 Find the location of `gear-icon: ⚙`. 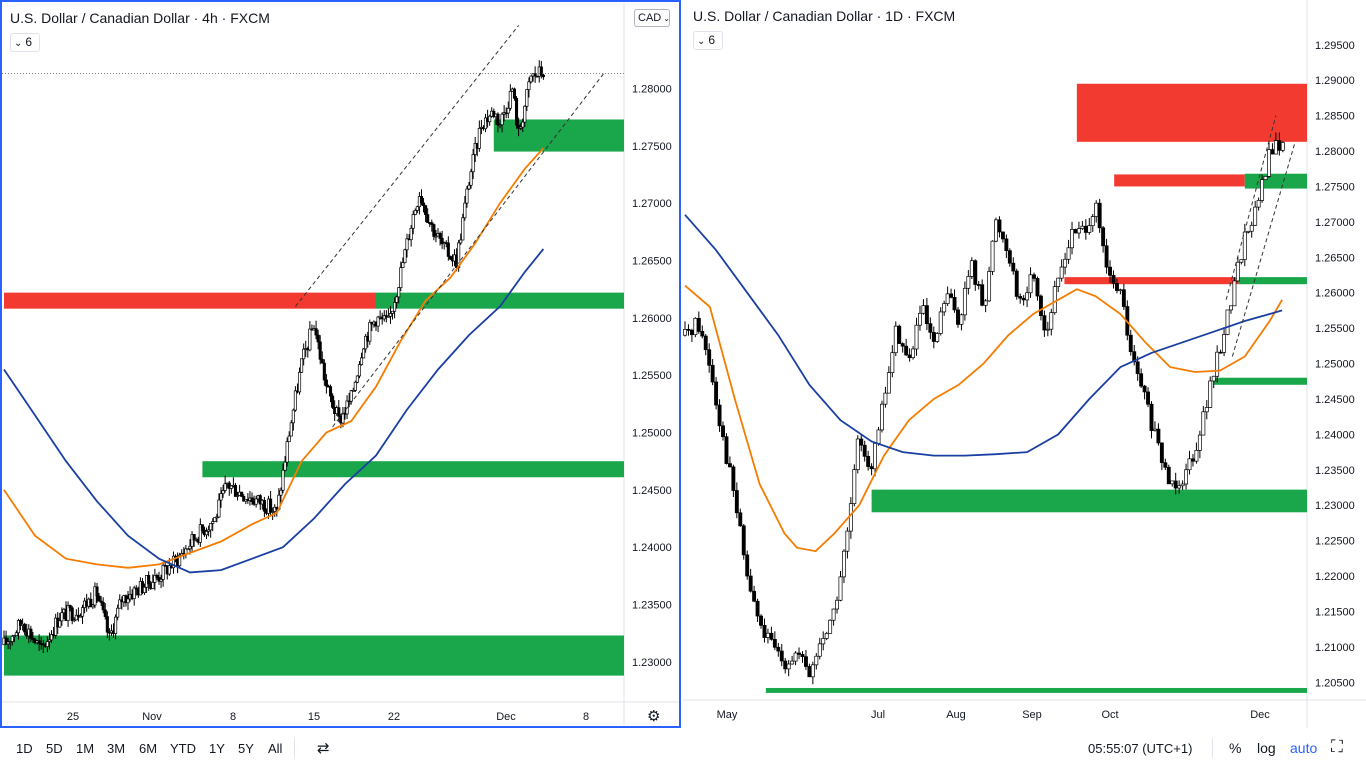

gear-icon: ⚙ is located at coordinates (654, 716).